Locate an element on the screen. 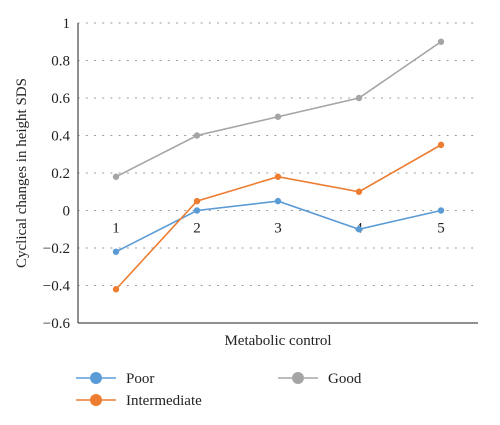  category-label: 3 is located at coordinates (278, 229).